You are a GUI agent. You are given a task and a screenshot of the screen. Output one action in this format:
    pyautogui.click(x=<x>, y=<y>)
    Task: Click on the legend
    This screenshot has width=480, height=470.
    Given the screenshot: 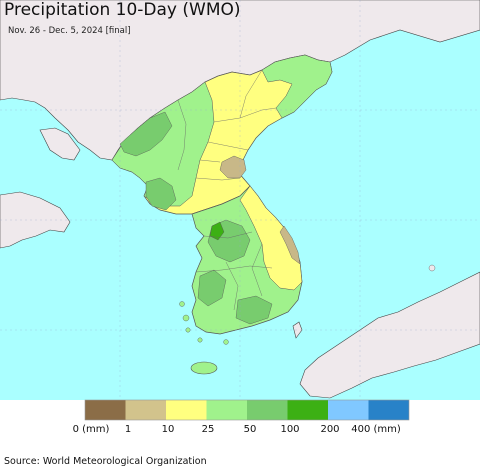 What is the action you would take?
    pyautogui.click(x=247, y=410)
    